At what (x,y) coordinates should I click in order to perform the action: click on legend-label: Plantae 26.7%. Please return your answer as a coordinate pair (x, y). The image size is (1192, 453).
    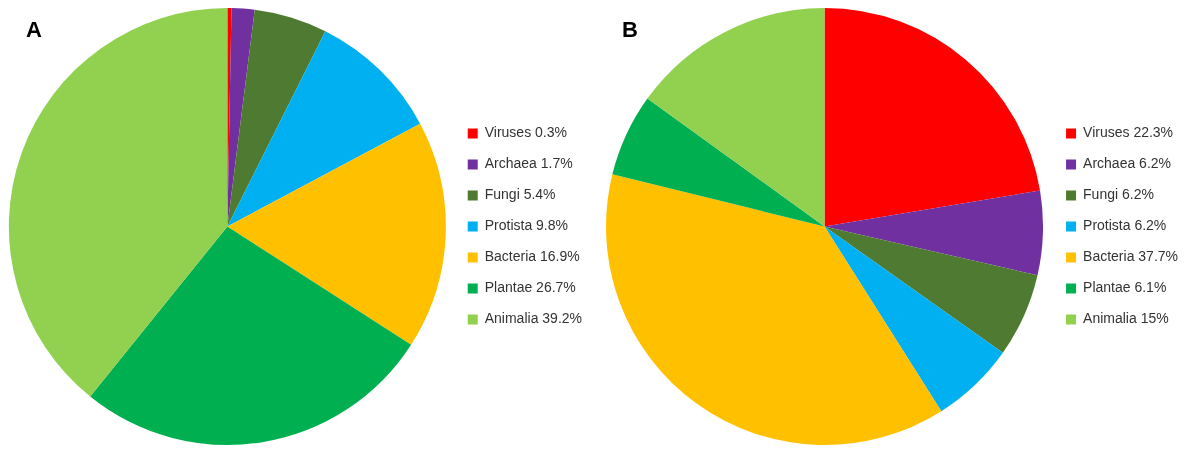
    Looking at the image, I should click on (530, 287).